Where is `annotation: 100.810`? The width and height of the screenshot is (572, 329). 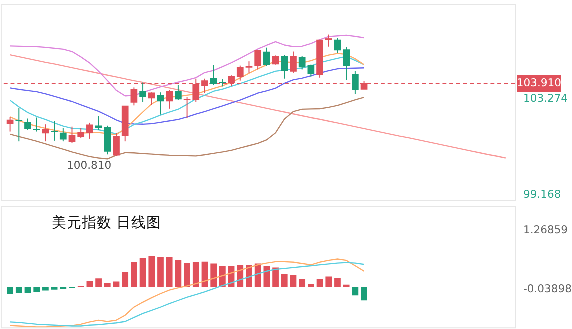
annotation: 100.810 is located at coordinates (89, 165).